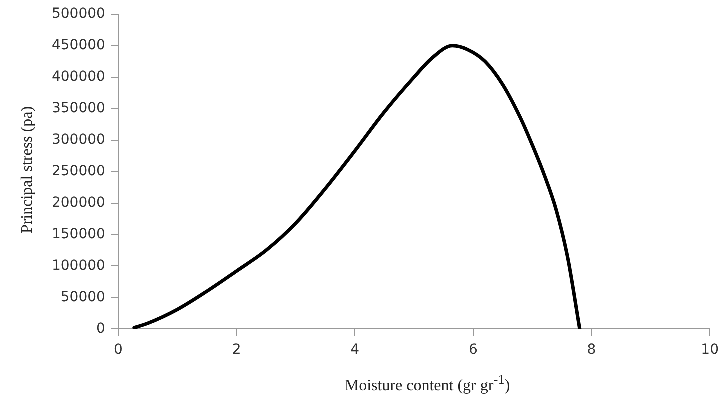 Image resolution: width=725 pixels, height=403 pixels. Describe the element at coordinates (591, 350) in the screenshot. I see `x-tick-label: 8` at that location.